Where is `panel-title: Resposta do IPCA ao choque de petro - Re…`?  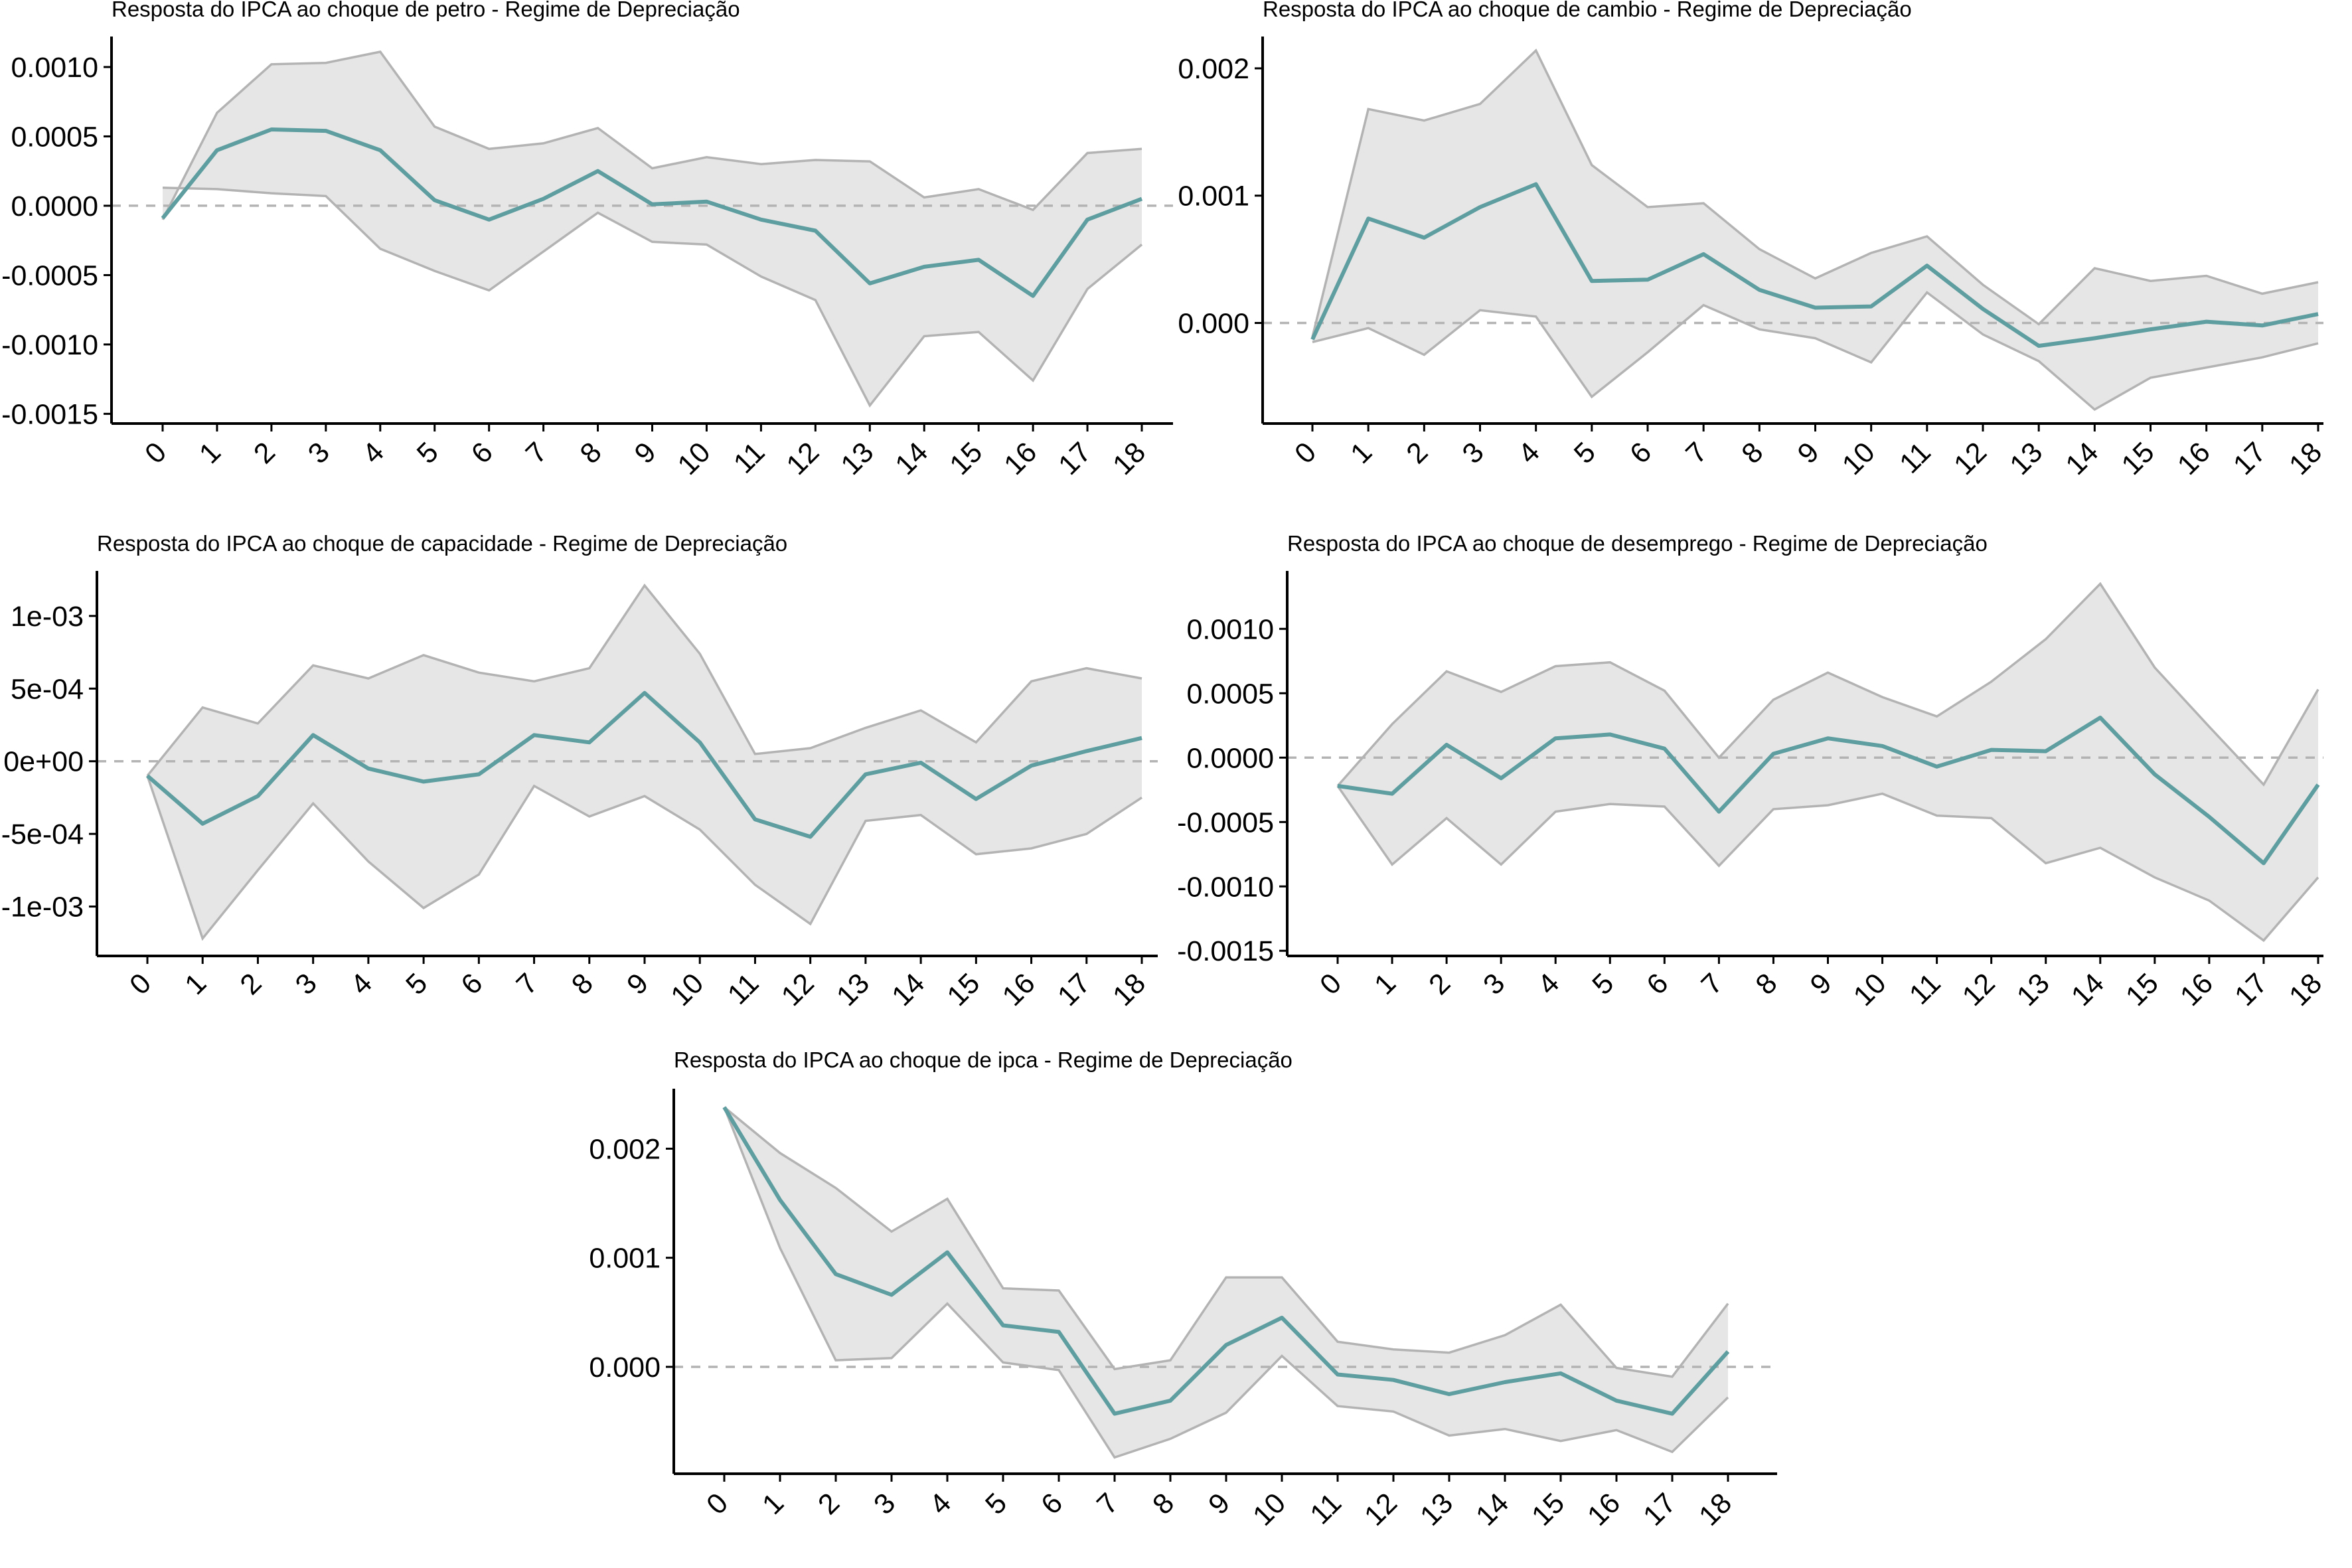
panel-title: Resposta do IPCA ao choque de petro - Re… is located at coordinates (426, 11).